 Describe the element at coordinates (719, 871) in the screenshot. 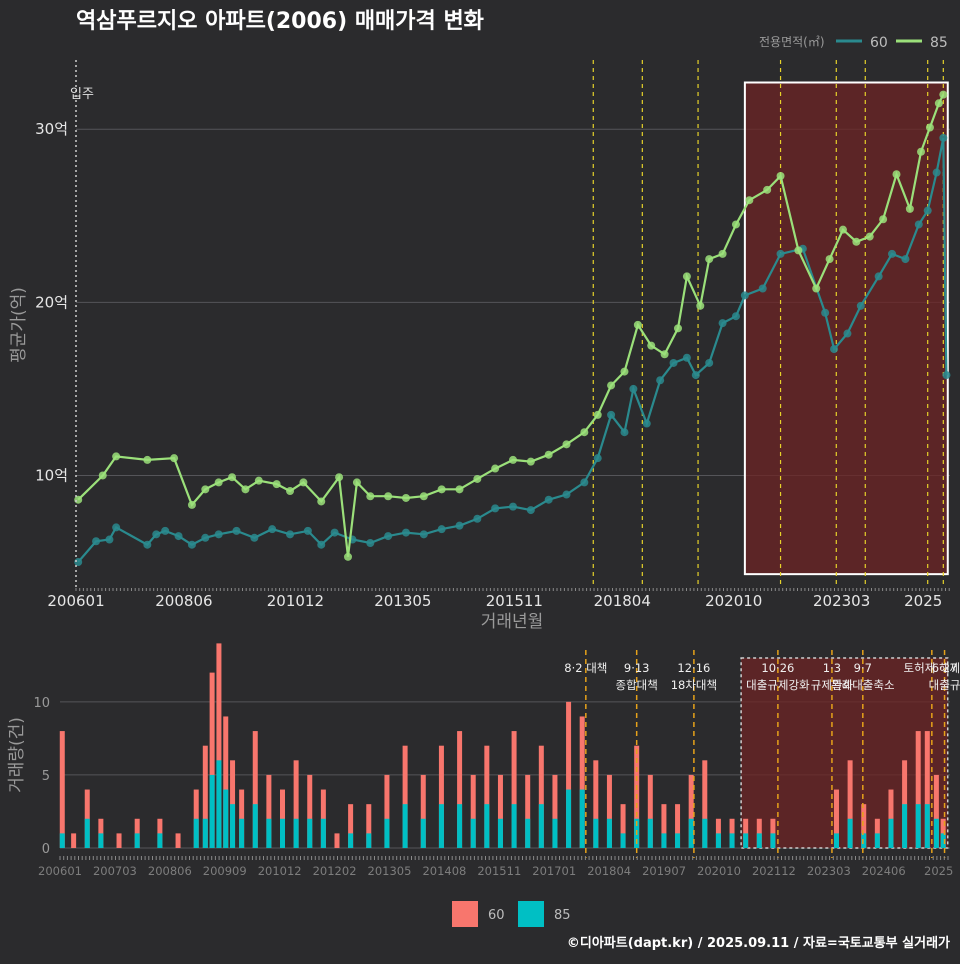

I see `bottom-x-tick-label: 202010` at that location.